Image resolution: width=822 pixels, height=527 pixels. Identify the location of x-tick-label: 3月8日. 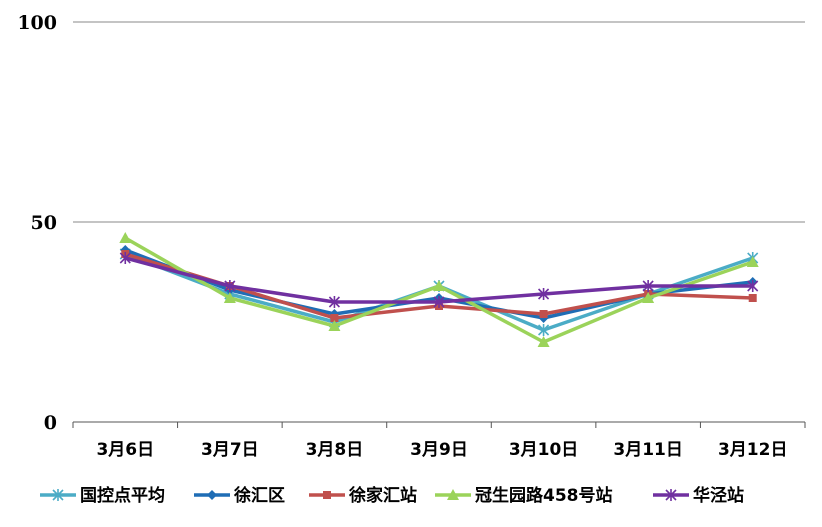
(335, 450).